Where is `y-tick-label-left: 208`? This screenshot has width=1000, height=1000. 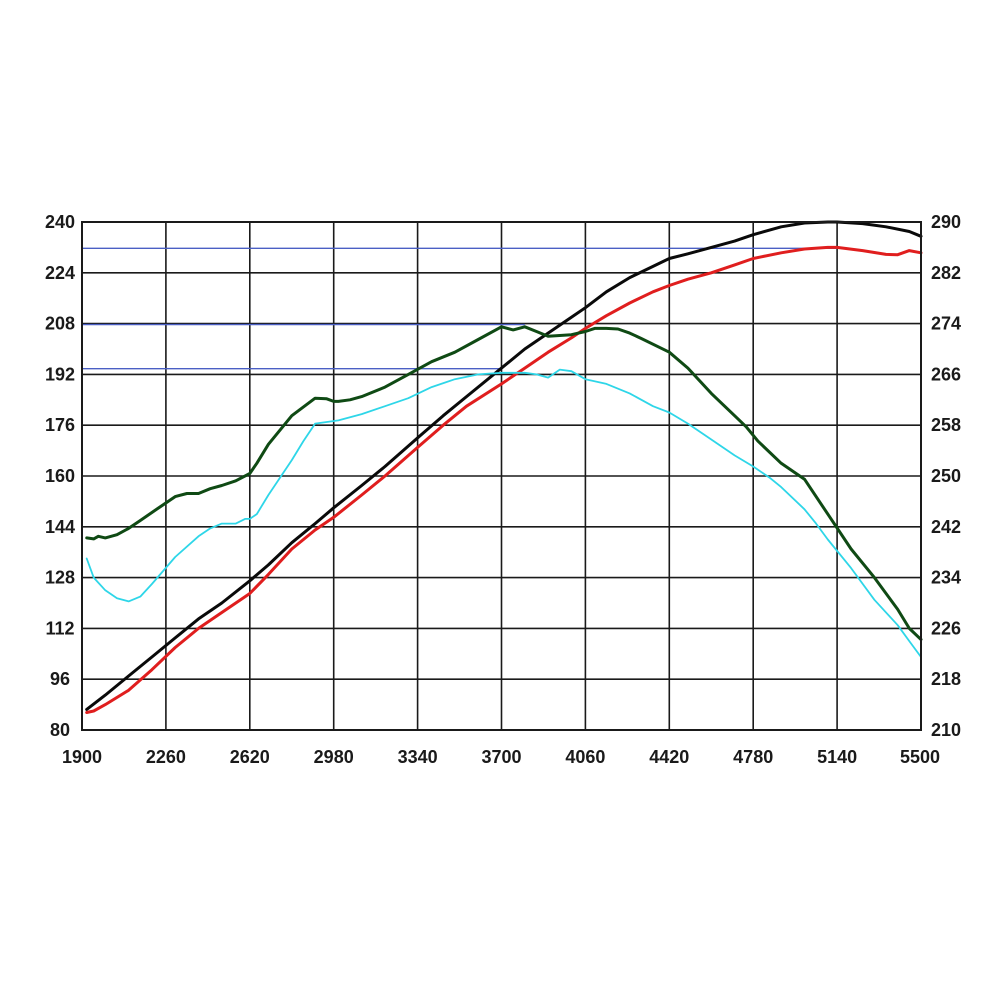 y-tick-label-left: 208 is located at coordinates (60, 324).